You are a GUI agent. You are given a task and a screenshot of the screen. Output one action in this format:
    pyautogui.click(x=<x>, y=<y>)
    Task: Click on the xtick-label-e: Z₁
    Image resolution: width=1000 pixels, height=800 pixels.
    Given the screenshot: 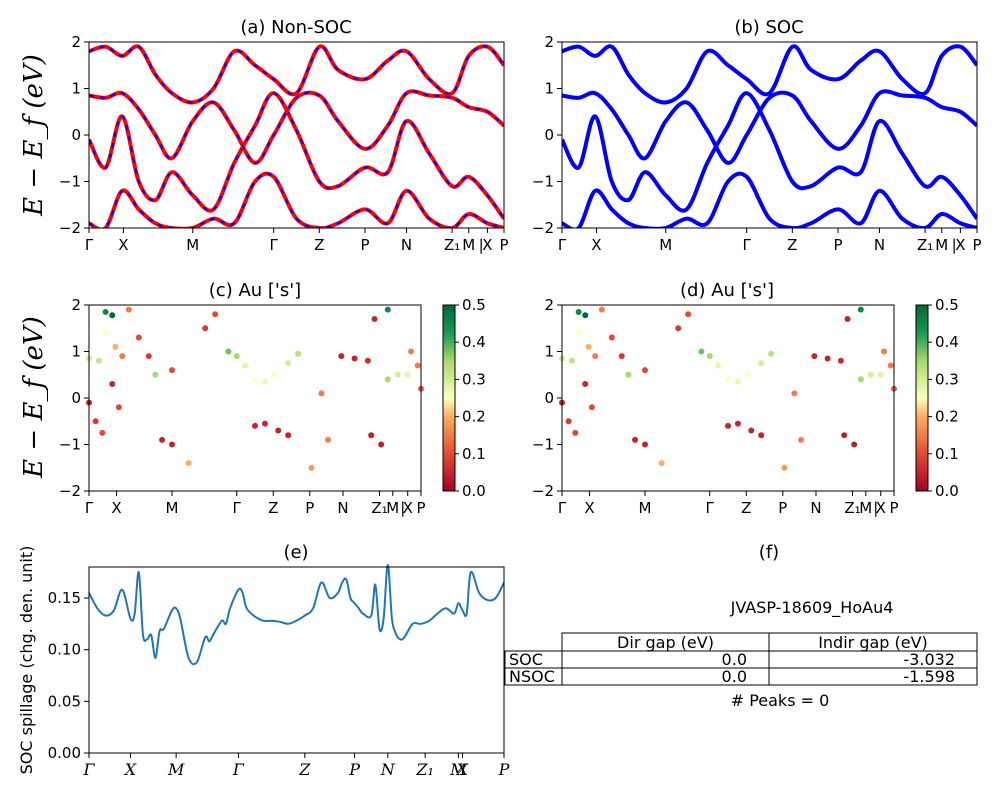 What is the action you would take?
    pyautogui.click(x=424, y=769)
    